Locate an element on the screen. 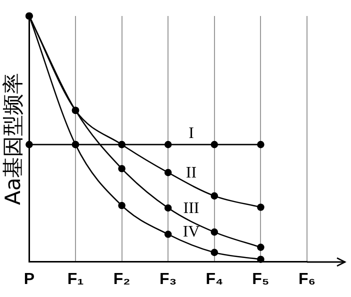 The height and width of the screenshot is (297, 351). x-tick-label: P is located at coordinates (29, 279).